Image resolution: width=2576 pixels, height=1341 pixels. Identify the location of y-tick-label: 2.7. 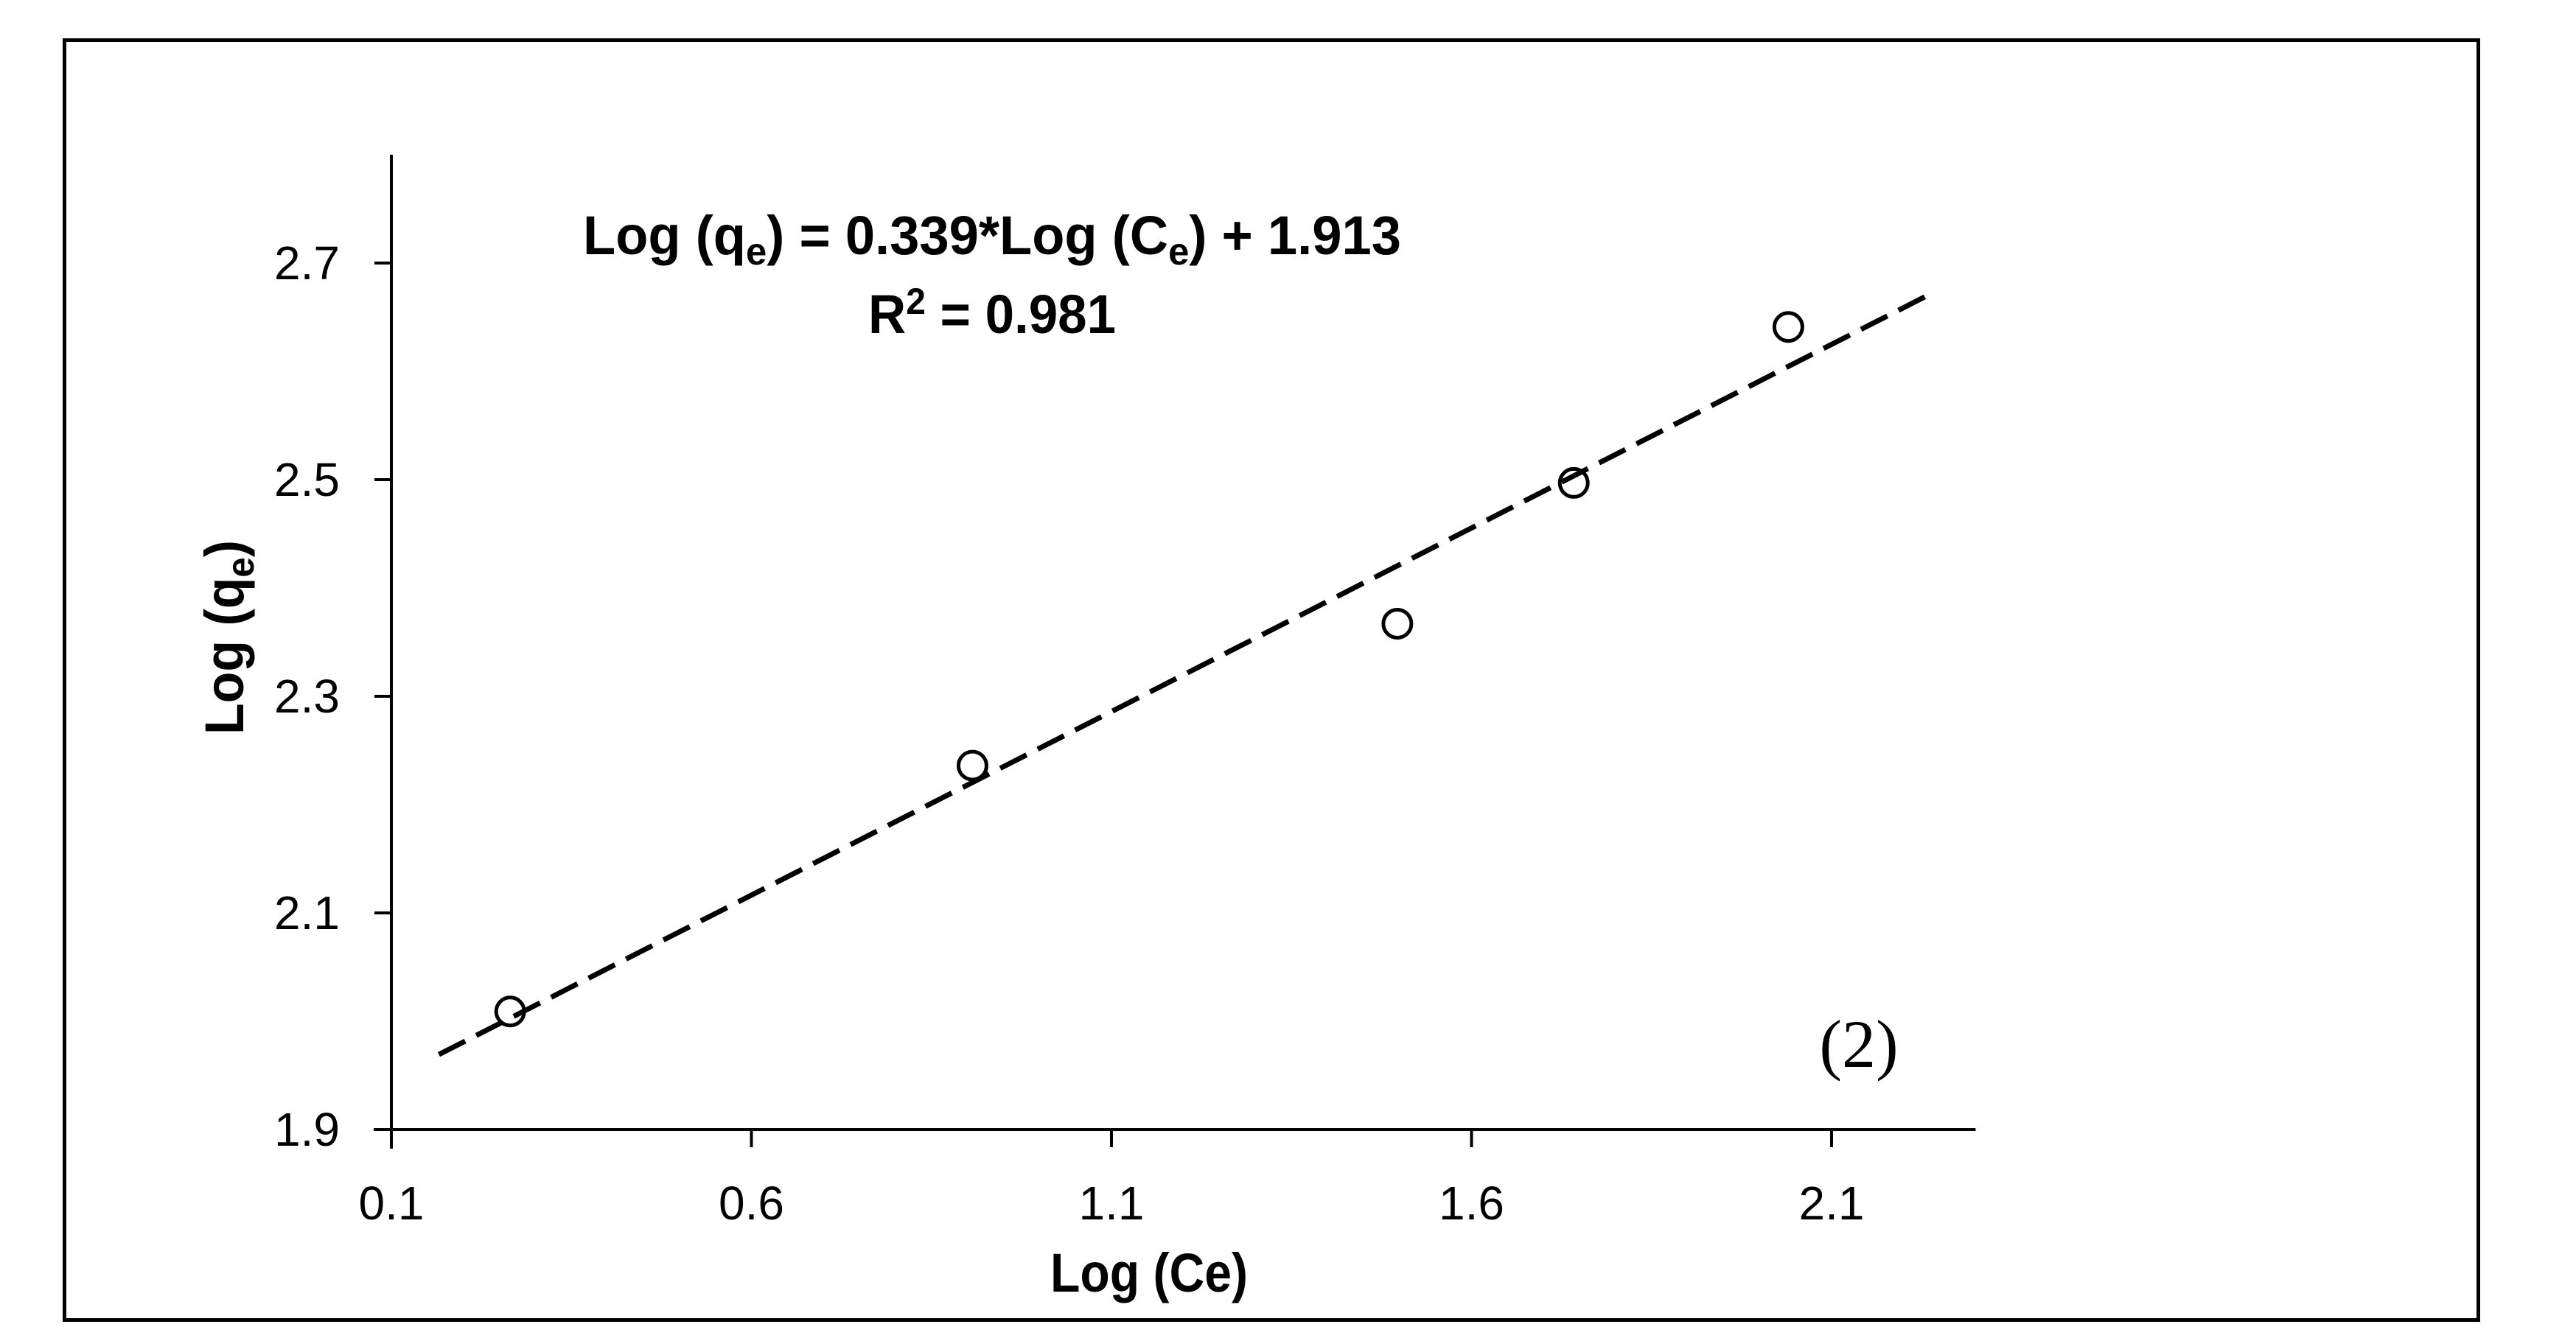
(307, 263).